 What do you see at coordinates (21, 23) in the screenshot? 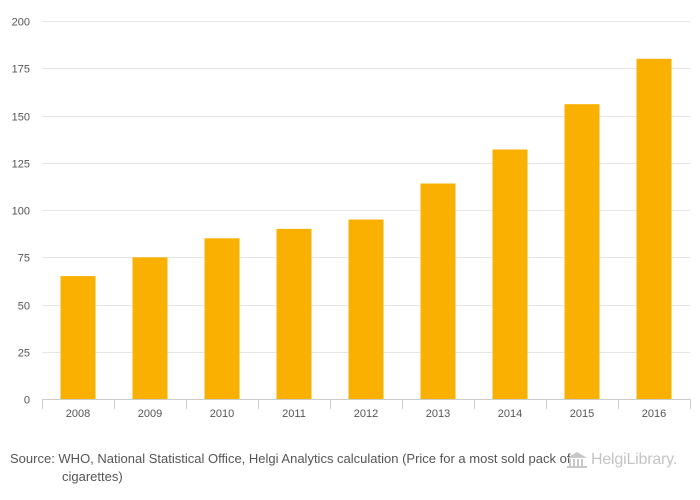
I see `y-tick-label: 200` at bounding box center [21, 23].